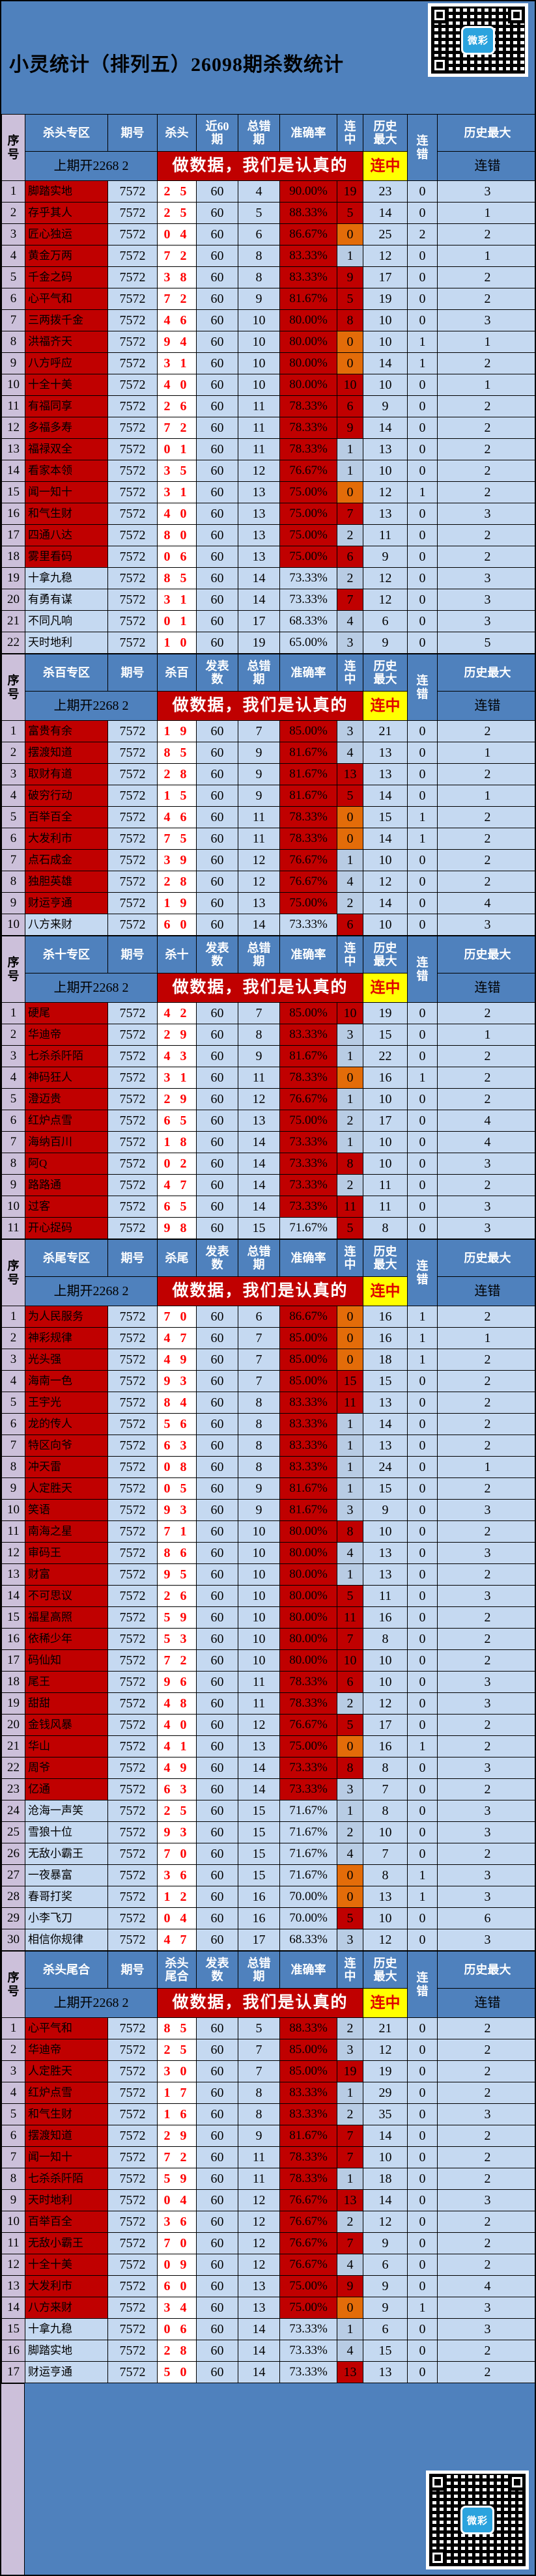  I want to click on seq-cell: 6, so click(13, 2136).